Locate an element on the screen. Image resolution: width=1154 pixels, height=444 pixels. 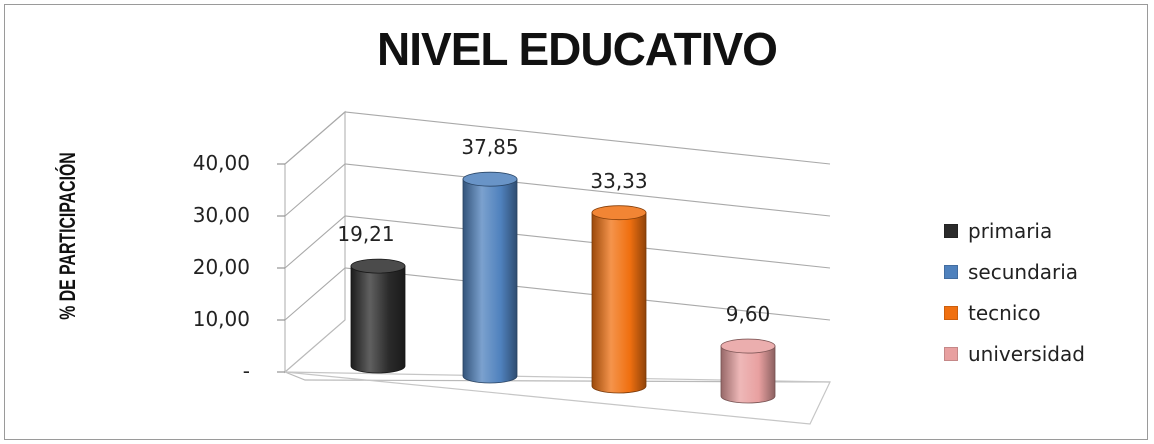
legend-label: tecnico is located at coordinates (1004, 312).